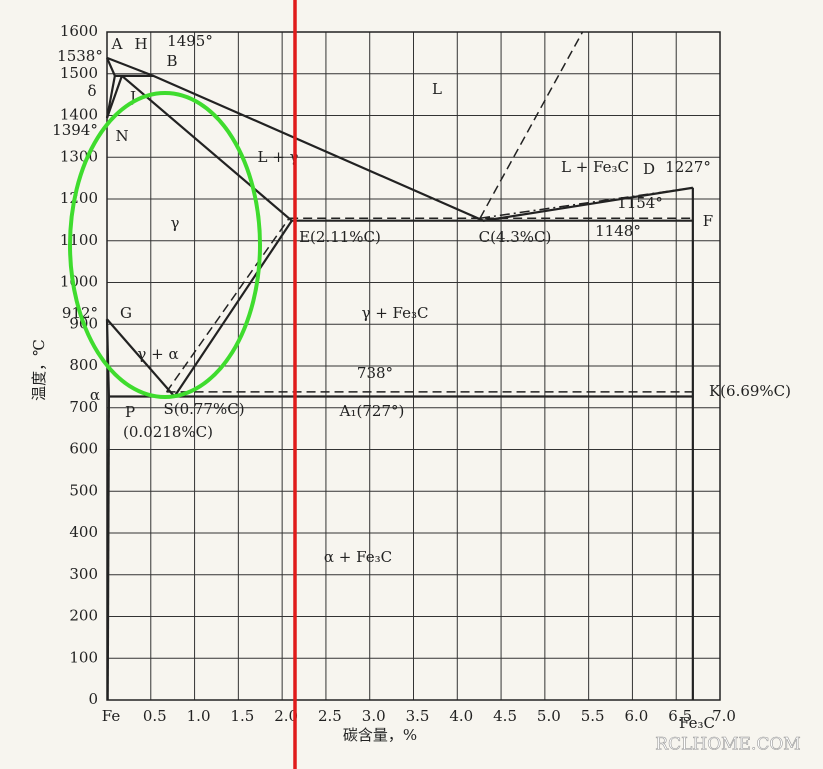 This screenshot has height=769, width=823. What do you see at coordinates (199, 716) in the screenshot?
I see `x-tick-label: 1.0` at bounding box center [199, 716].